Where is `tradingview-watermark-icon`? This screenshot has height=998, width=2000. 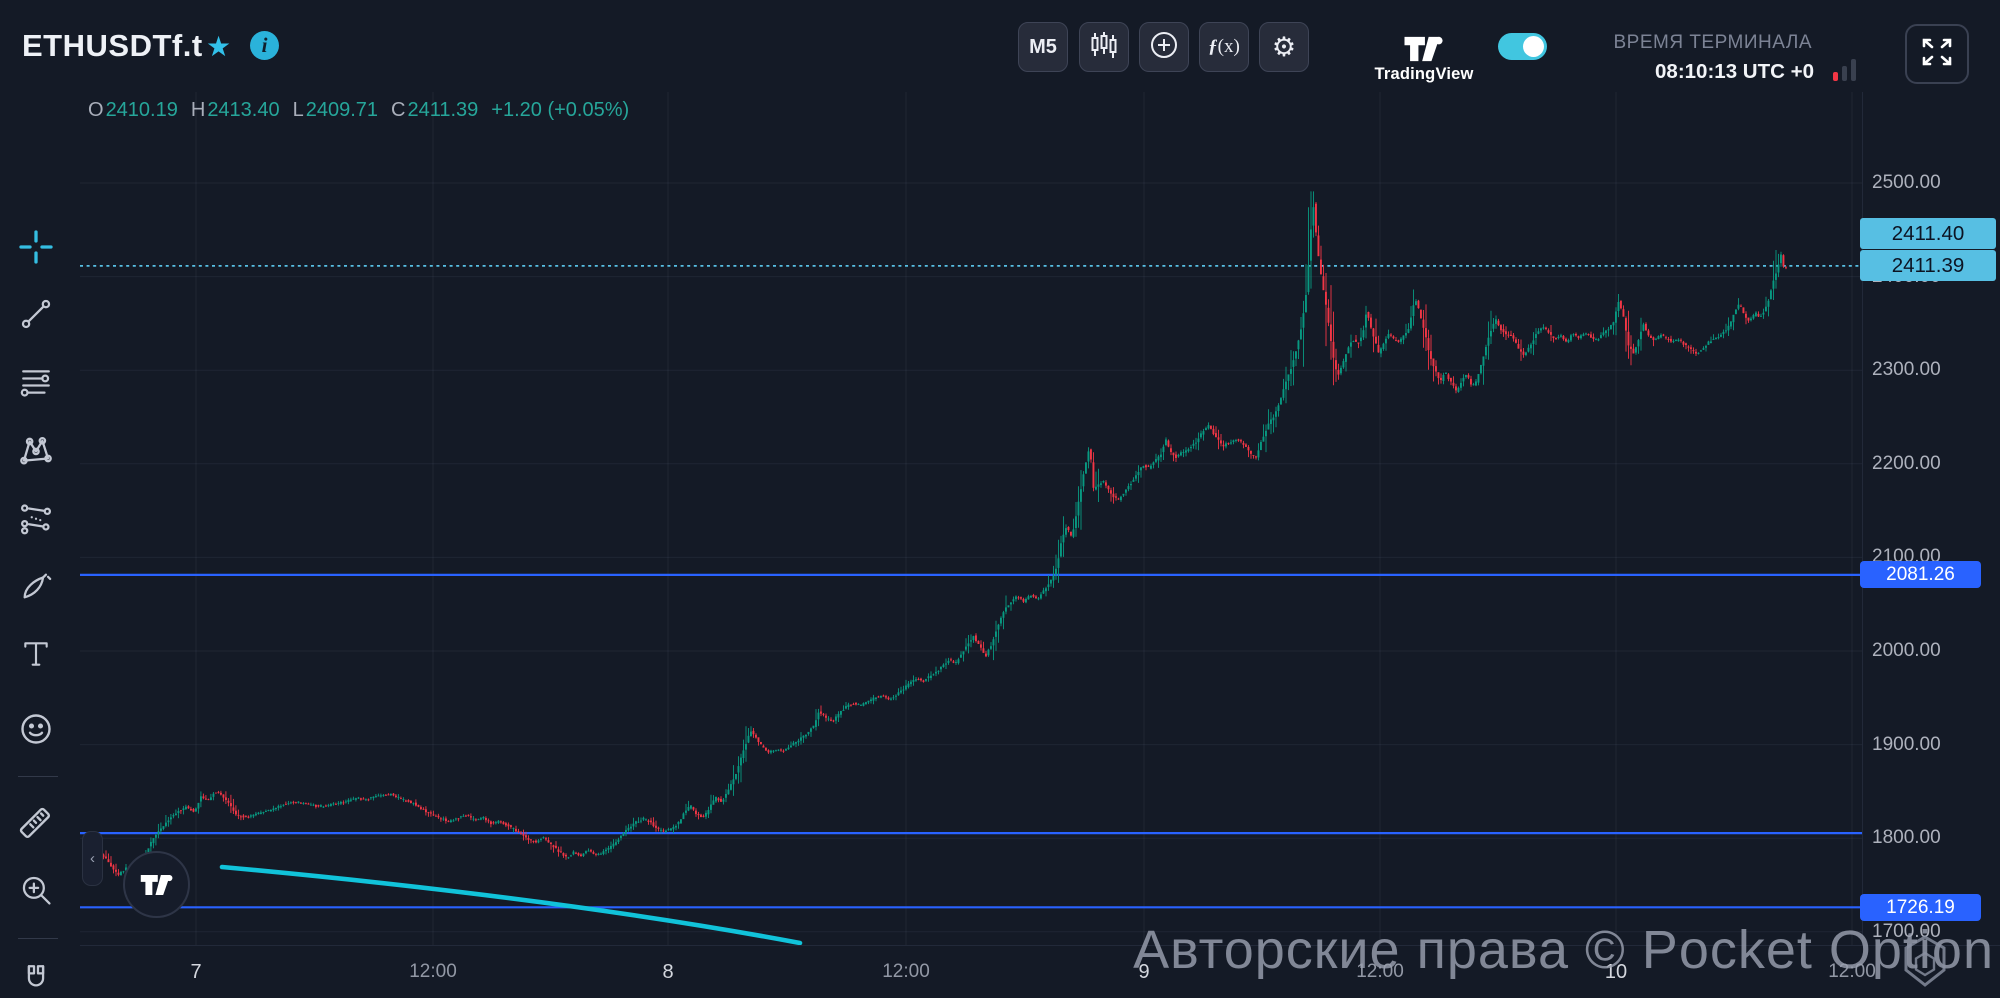 tradingview-watermark-icon is located at coordinates (156, 884).